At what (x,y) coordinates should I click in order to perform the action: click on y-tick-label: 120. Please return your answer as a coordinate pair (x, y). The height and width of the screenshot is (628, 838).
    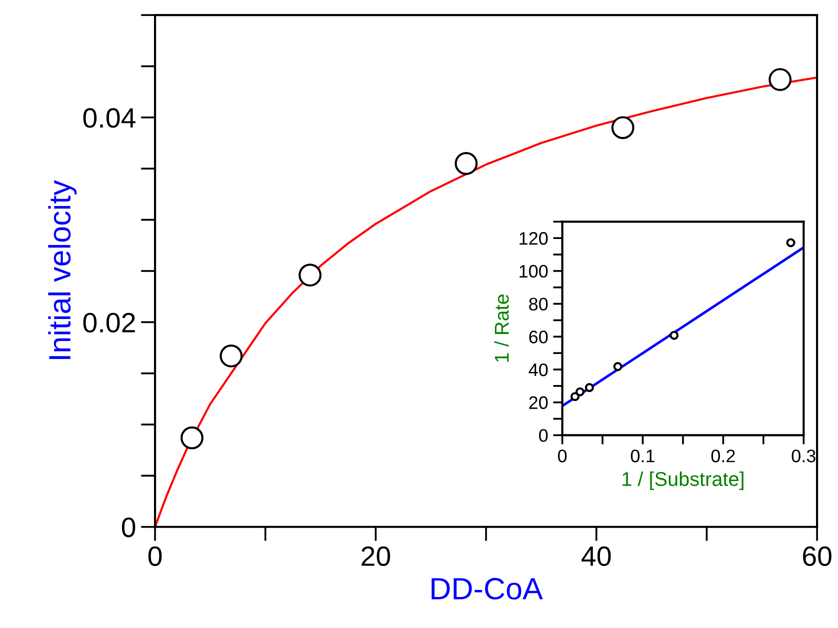
    Looking at the image, I should click on (534, 238).